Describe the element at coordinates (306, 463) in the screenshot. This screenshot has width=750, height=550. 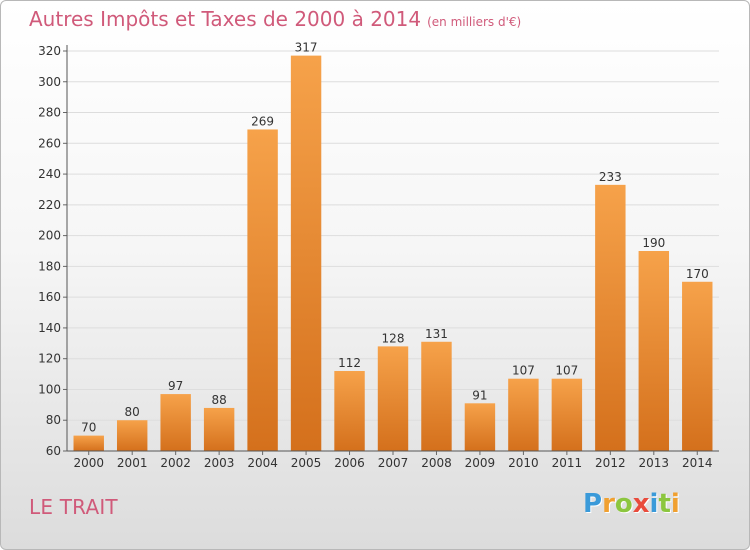
I see `x-tick-label: 2005` at that location.